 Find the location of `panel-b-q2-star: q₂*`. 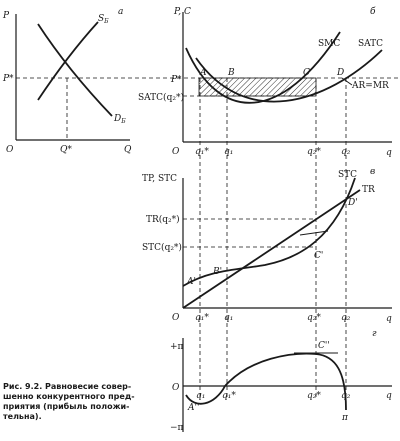

panel-b-q2-star: q₂* is located at coordinates (314, 152).